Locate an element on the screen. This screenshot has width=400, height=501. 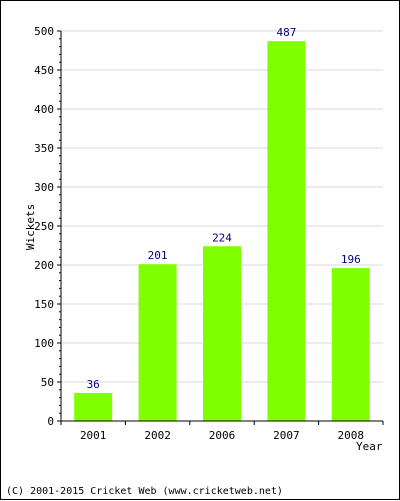
y-tick-label: 450 is located at coordinates (44, 70).